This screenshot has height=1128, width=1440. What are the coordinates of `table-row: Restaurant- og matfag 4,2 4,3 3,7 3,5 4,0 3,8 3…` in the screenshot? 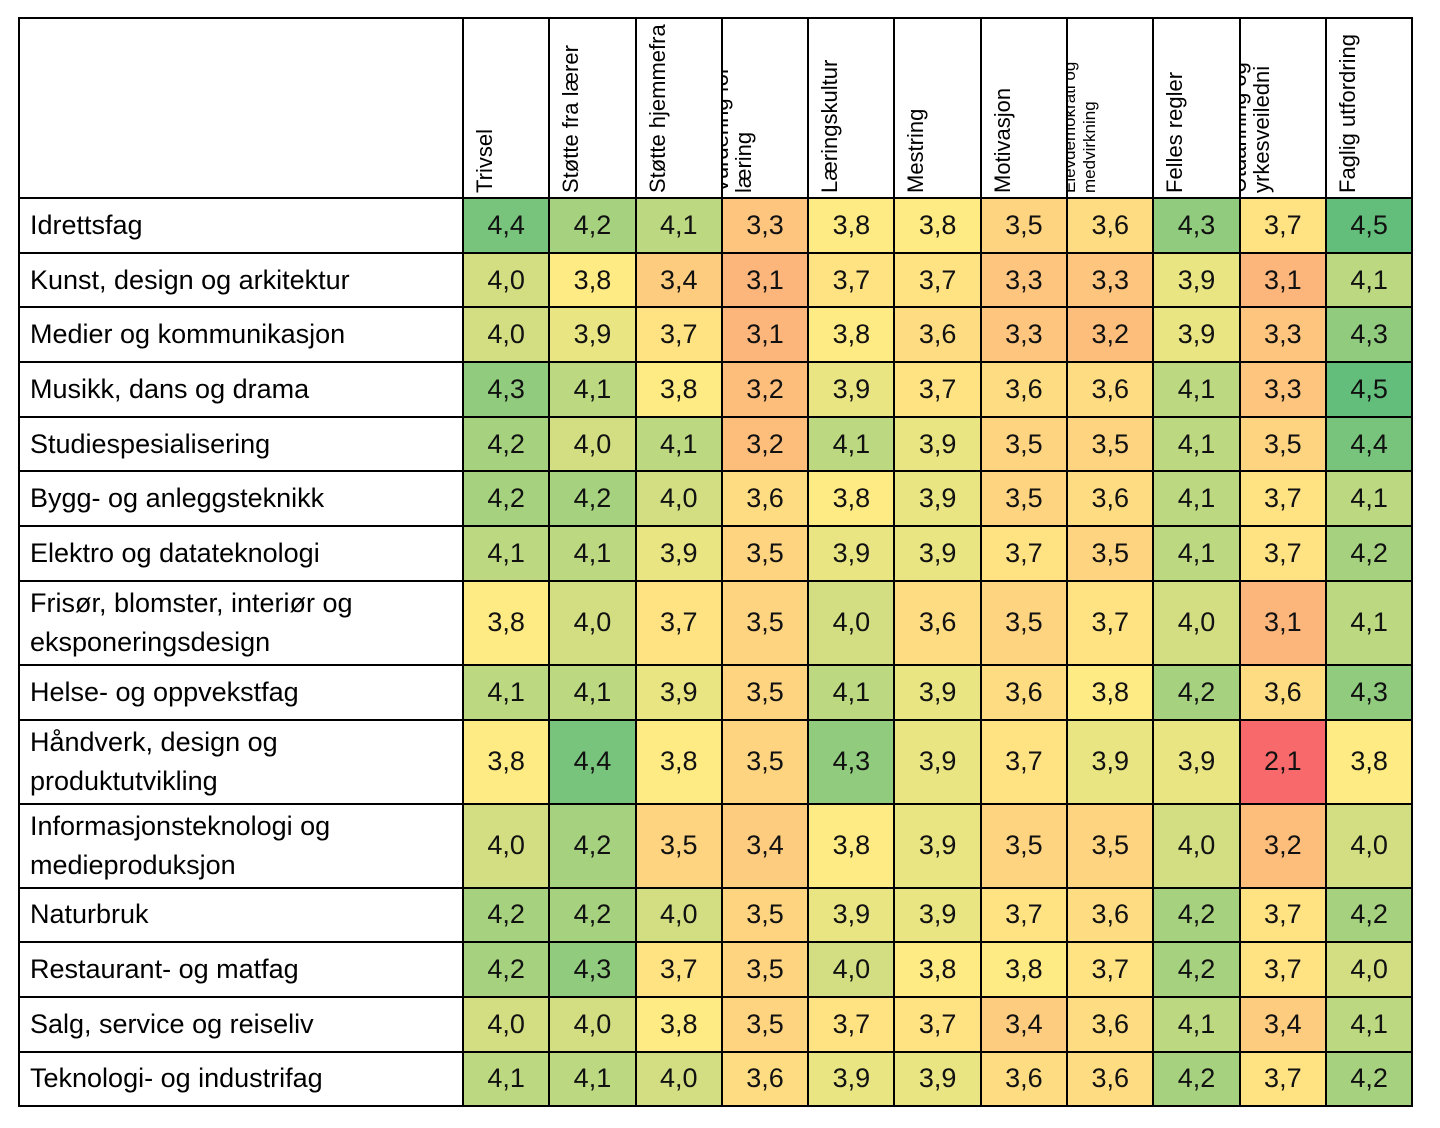 It's located at (716, 969).